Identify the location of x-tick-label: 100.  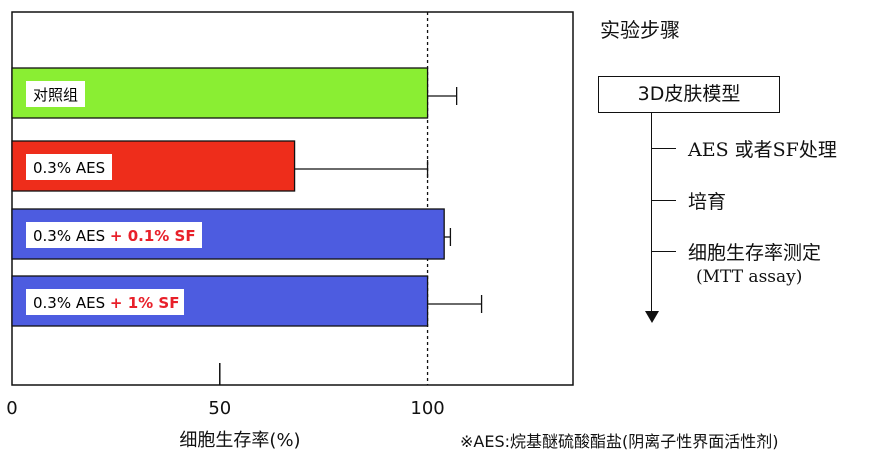
(427, 408).